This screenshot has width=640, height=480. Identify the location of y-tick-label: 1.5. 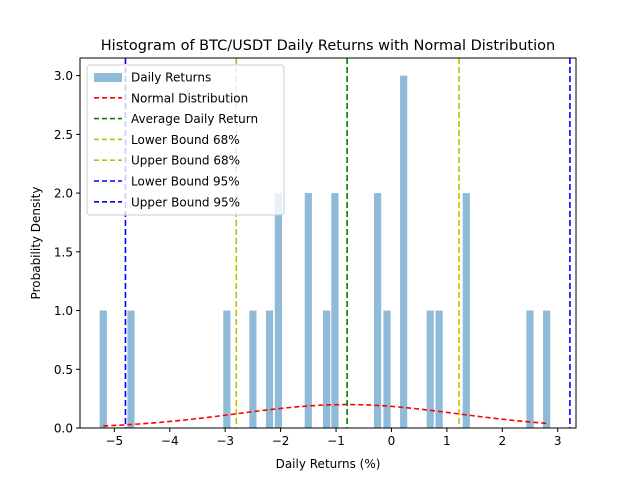
(63, 252).